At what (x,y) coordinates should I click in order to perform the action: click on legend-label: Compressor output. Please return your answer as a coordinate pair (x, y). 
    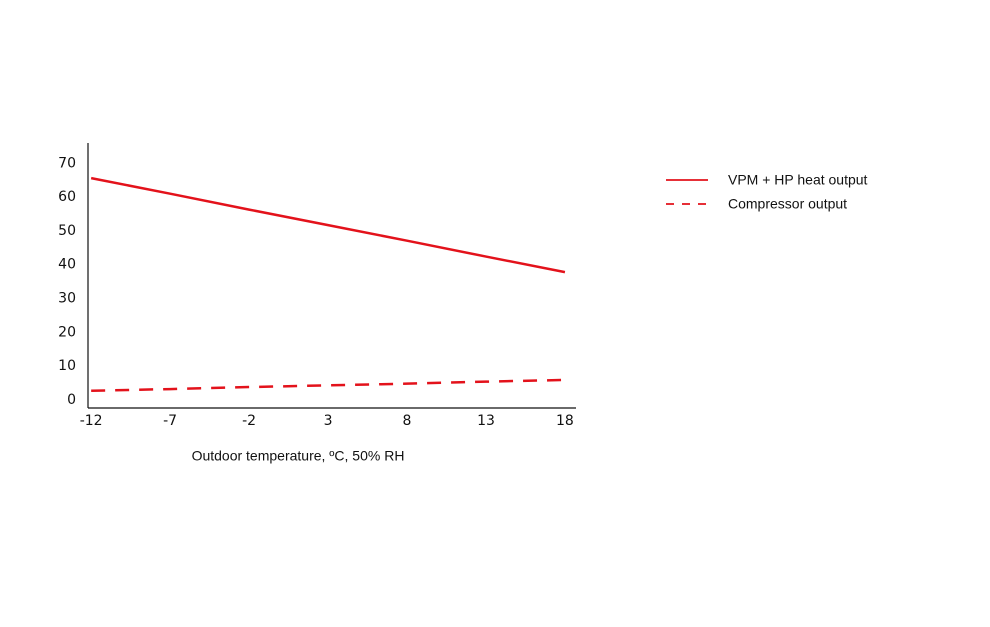
    Looking at the image, I should click on (787, 204).